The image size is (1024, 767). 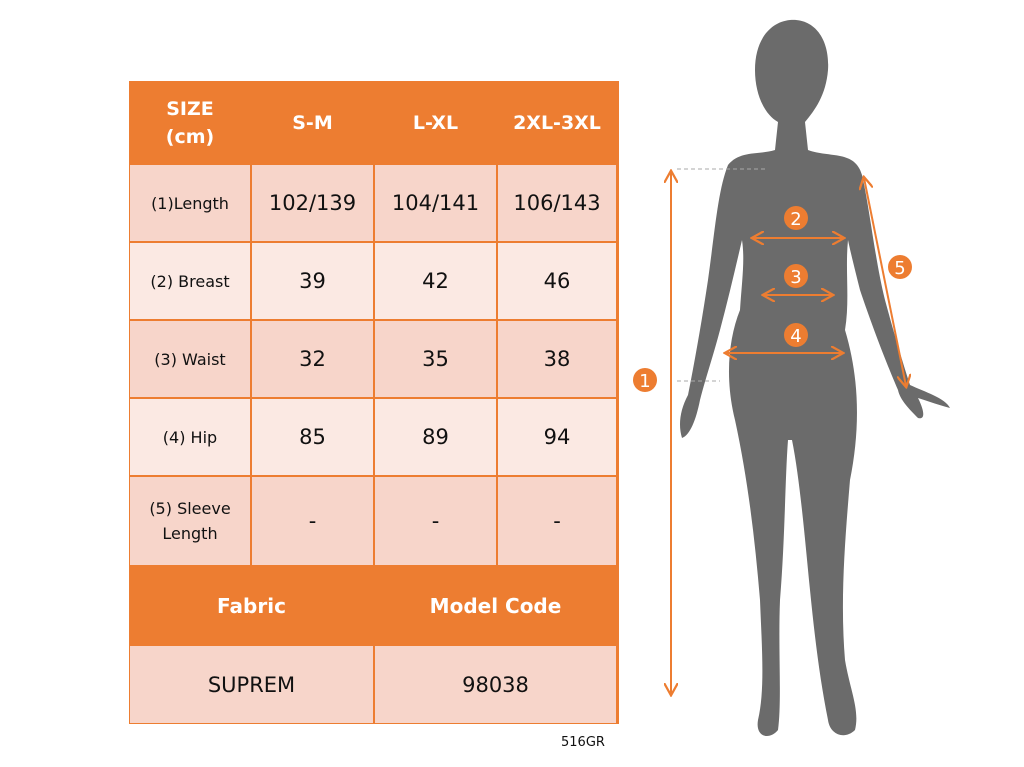 What do you see at coordinates (190, 508) in the screenshot?
I see `row-label-line1: (5) Sleeve` at bounding box center [190, 508].